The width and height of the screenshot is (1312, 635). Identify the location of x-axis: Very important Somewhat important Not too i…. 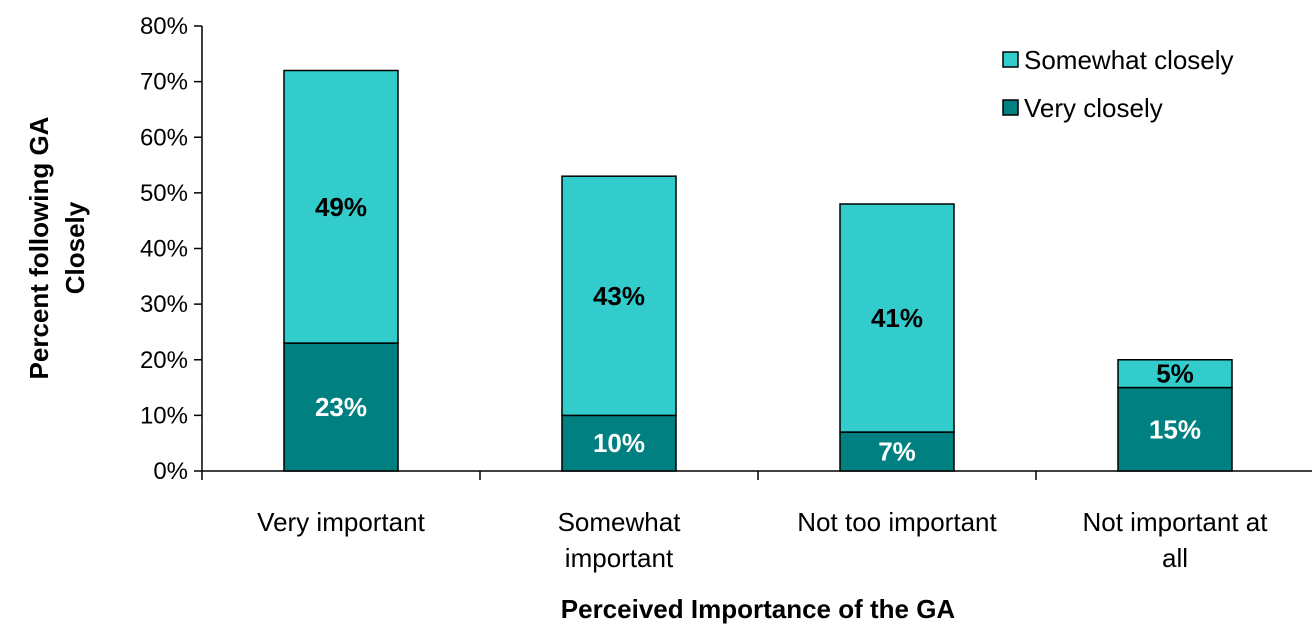
(756, 521).